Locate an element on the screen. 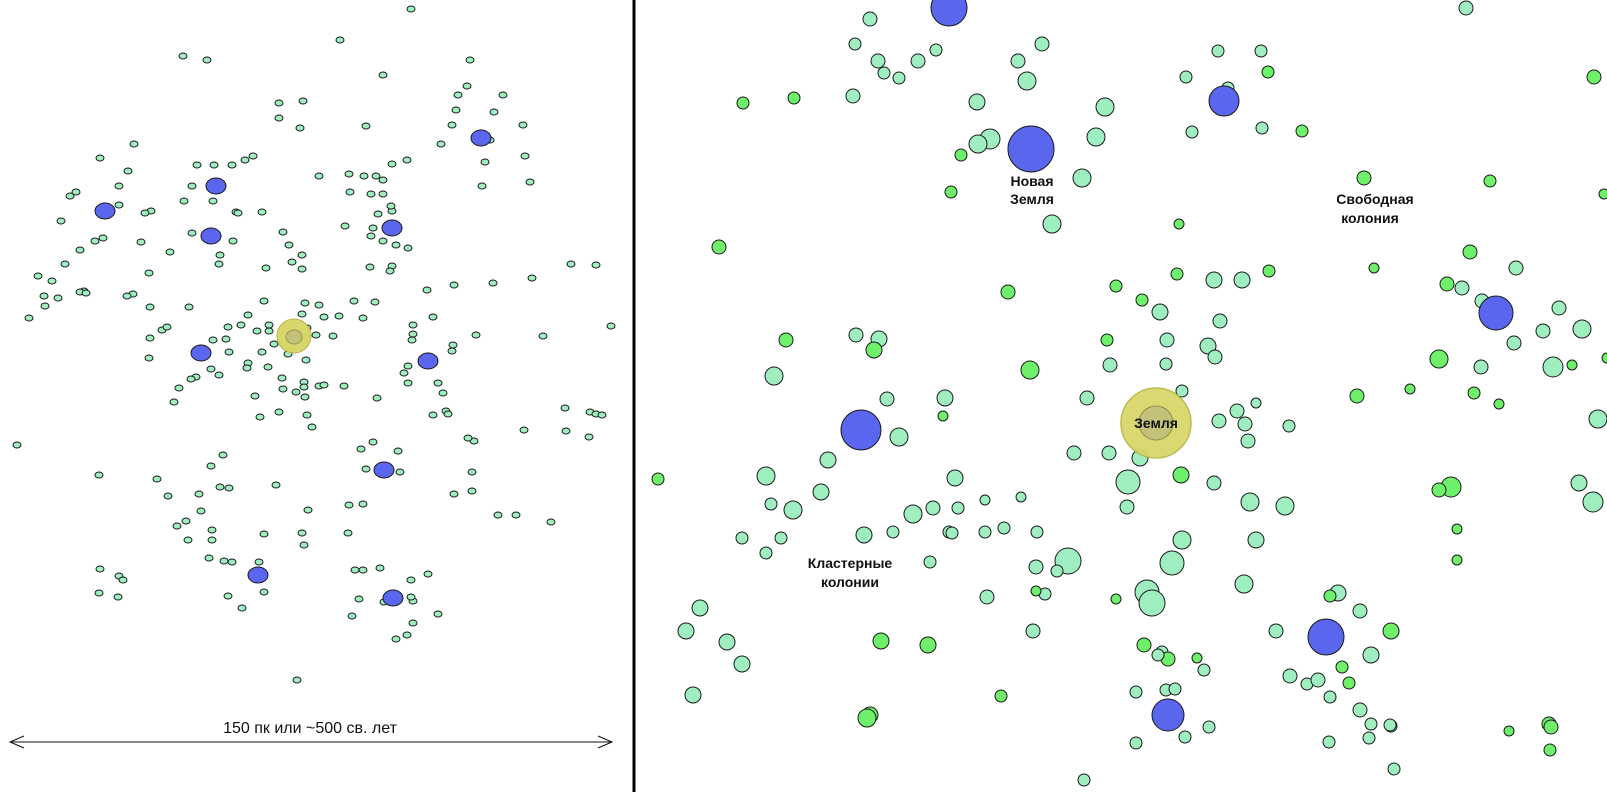 The height and width of the screenshot is (792, 1607). free-colony-label-line1: Свободная is located at coordinates (1374, 199).